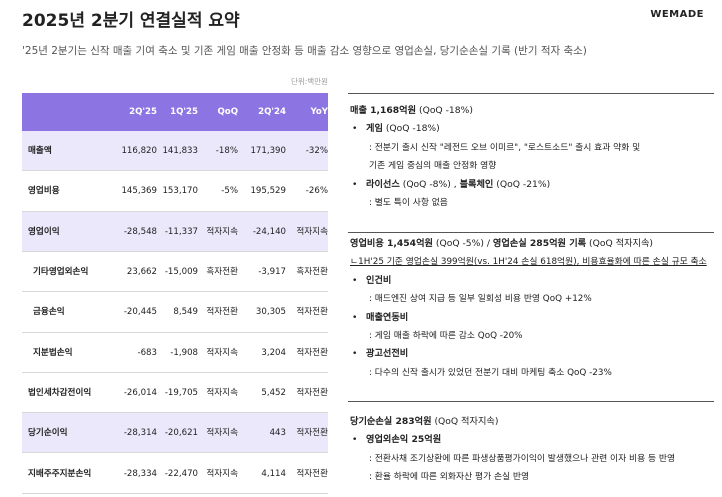  Describe the element at coordinates (273, 352) in the screenshot. I see `table-cell: 3,204` at that location.